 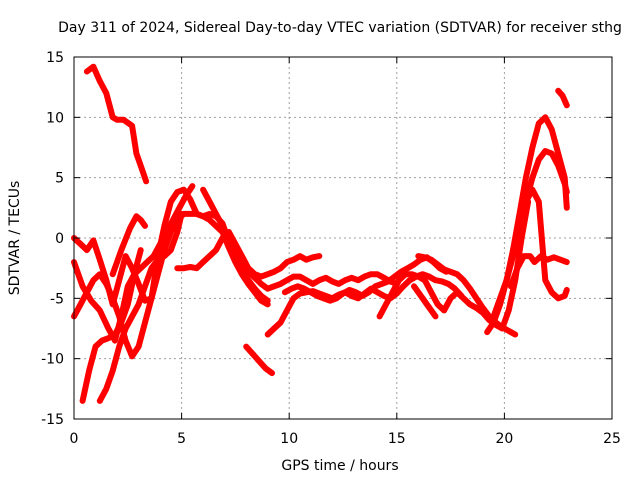 I want to click on y-tick-label: 10, so click(x=55, y=118).